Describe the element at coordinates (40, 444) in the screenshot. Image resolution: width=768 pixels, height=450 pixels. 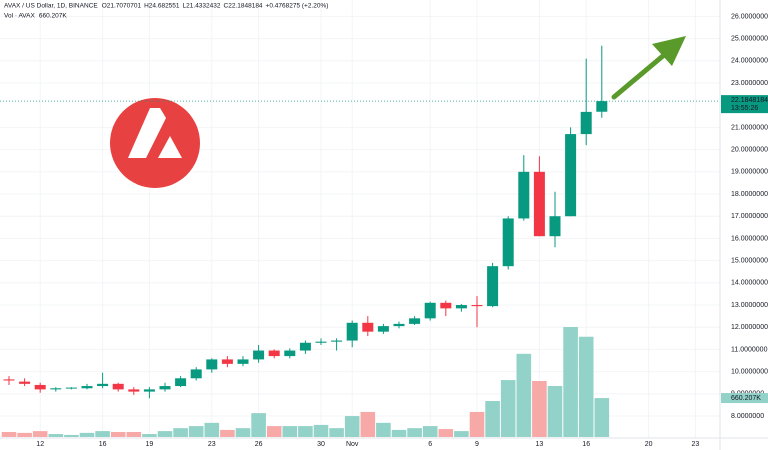
I see `x-tick-label: 12` at that location.